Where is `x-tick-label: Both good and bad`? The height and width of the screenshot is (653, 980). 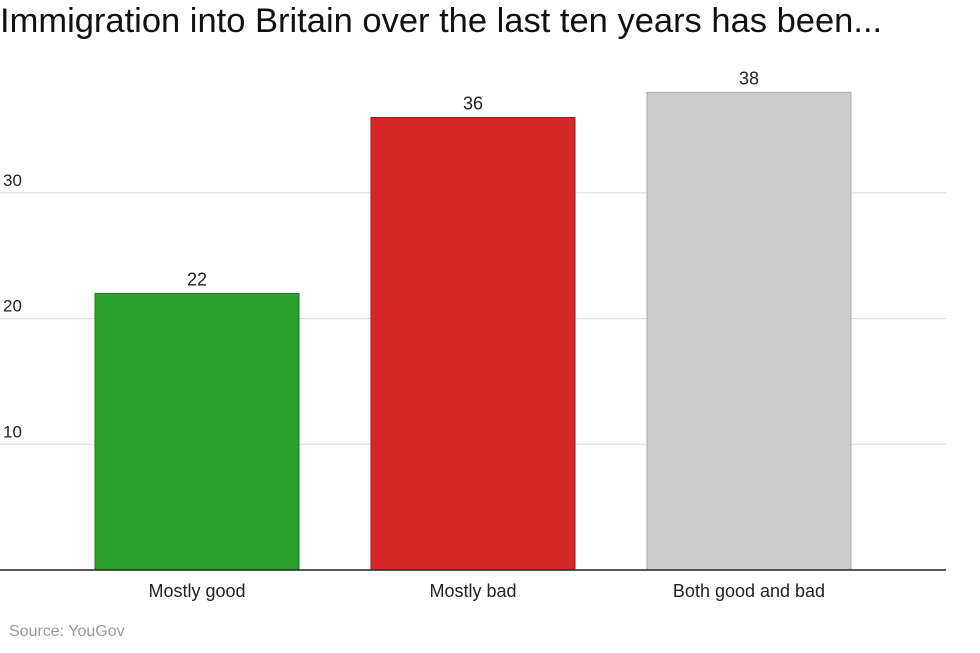
x-tick-label: Both good and bad is located at coordinates (749, 591).